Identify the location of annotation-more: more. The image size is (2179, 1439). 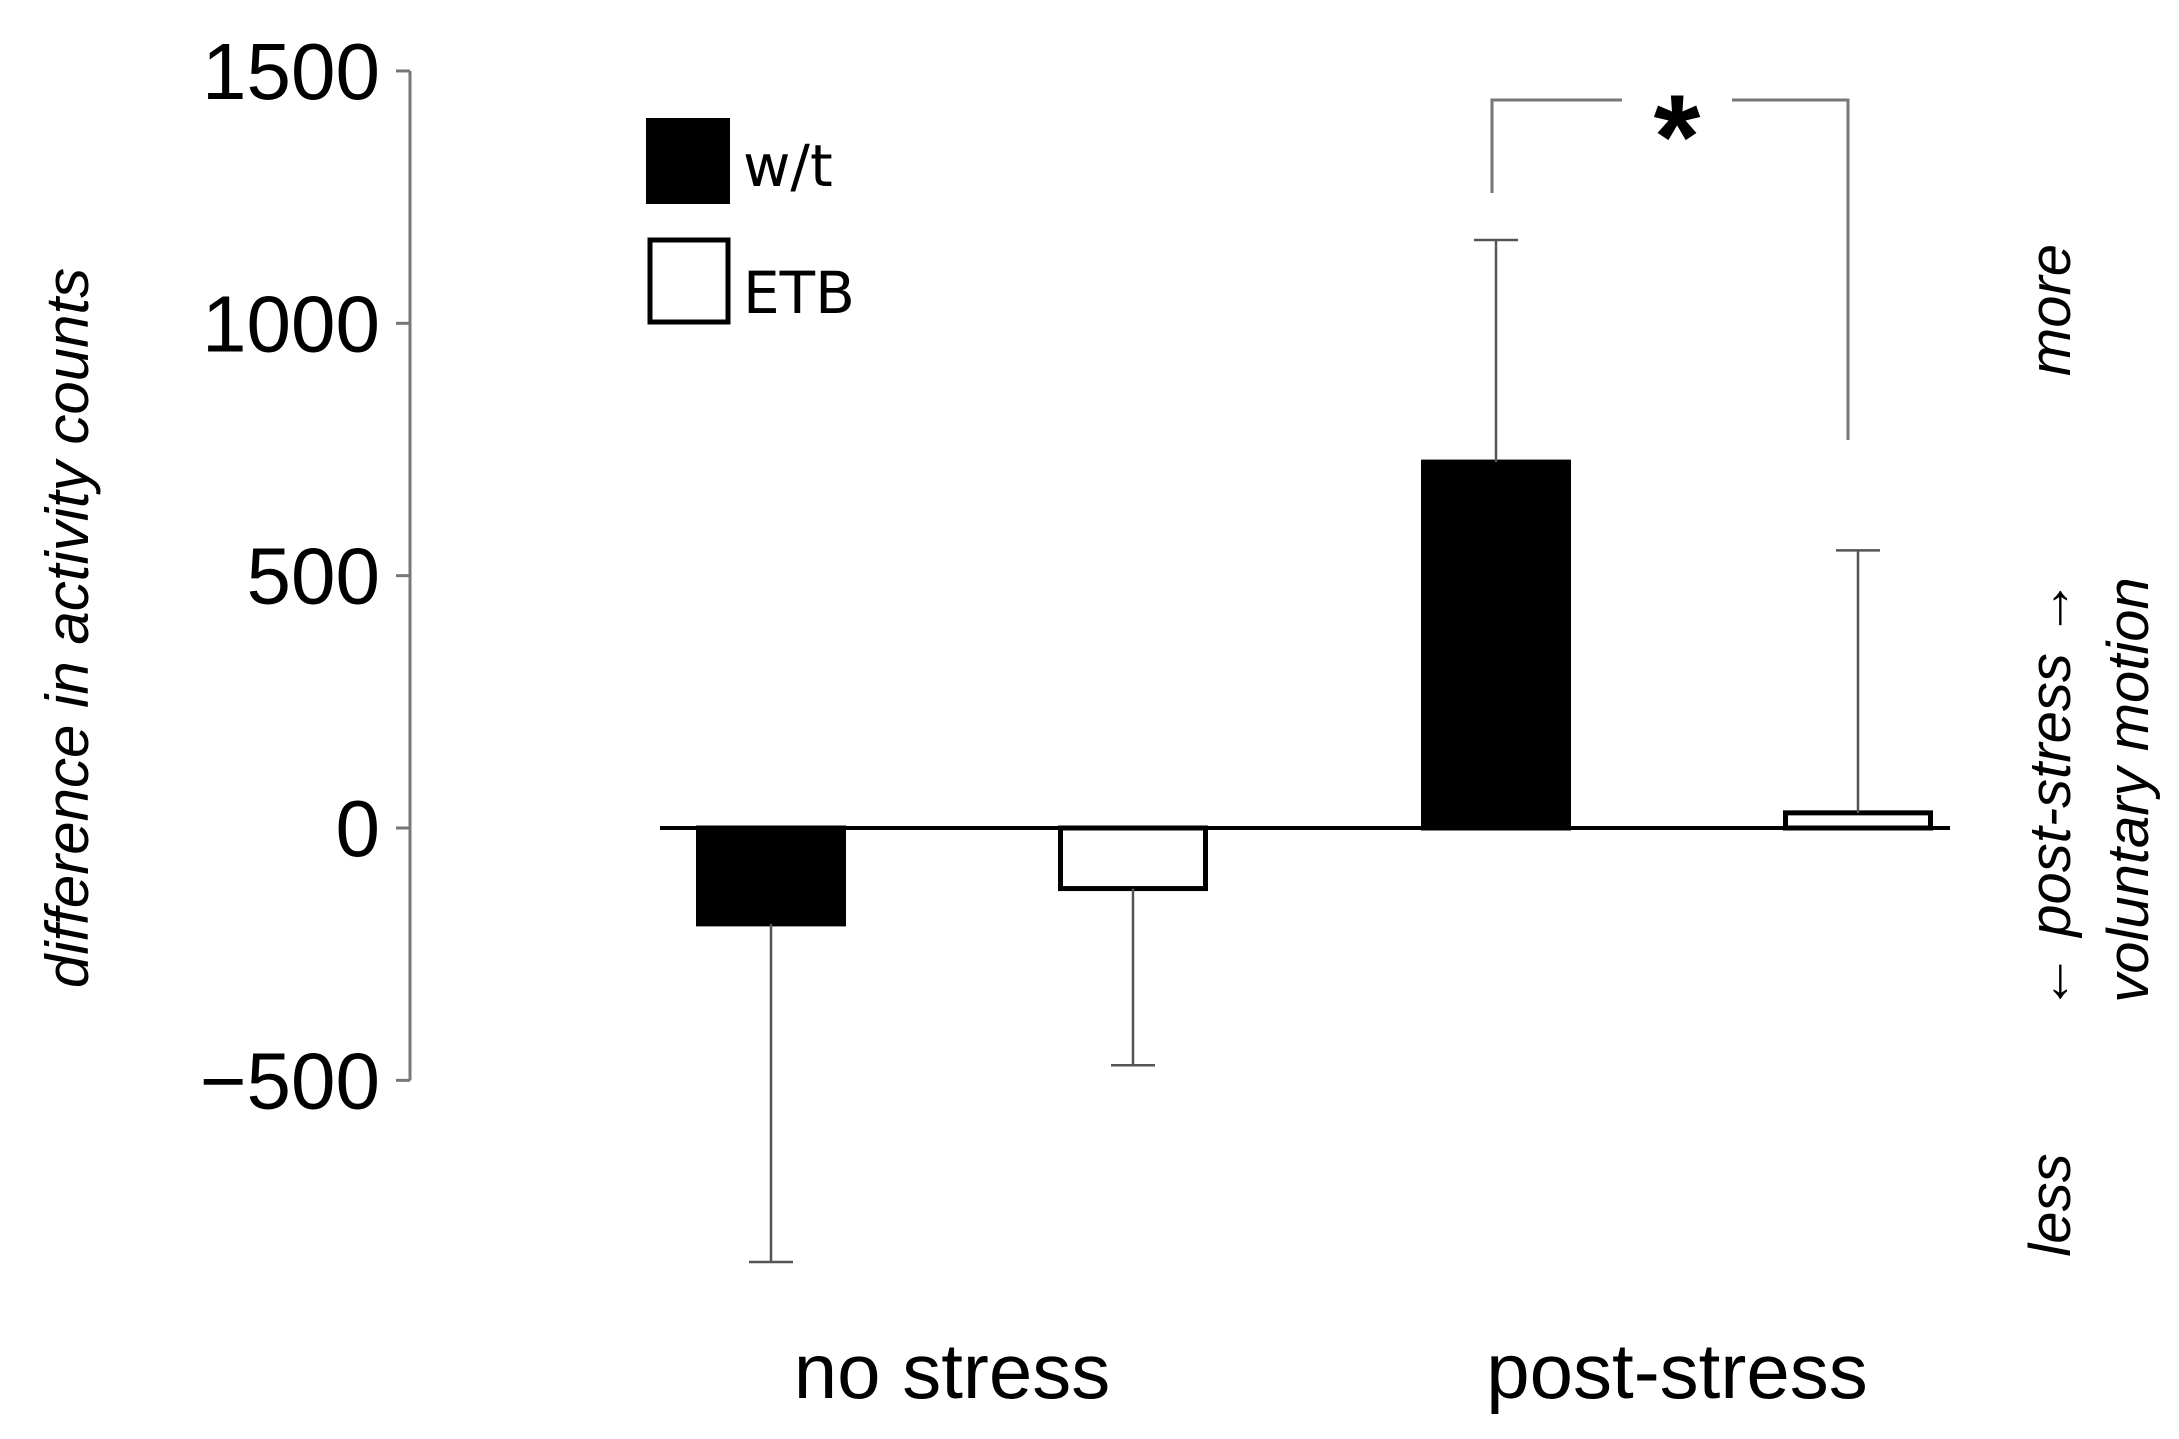
(2050, 310).